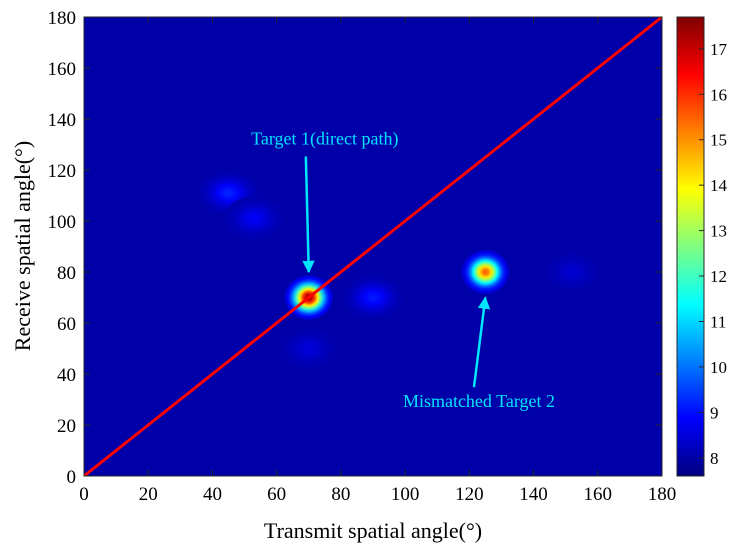 The height and width of the screenshot is (555, 747). Describe the element at coordinates (690, 246) in the screenshot. I see `colorbar-gradient` at that location.